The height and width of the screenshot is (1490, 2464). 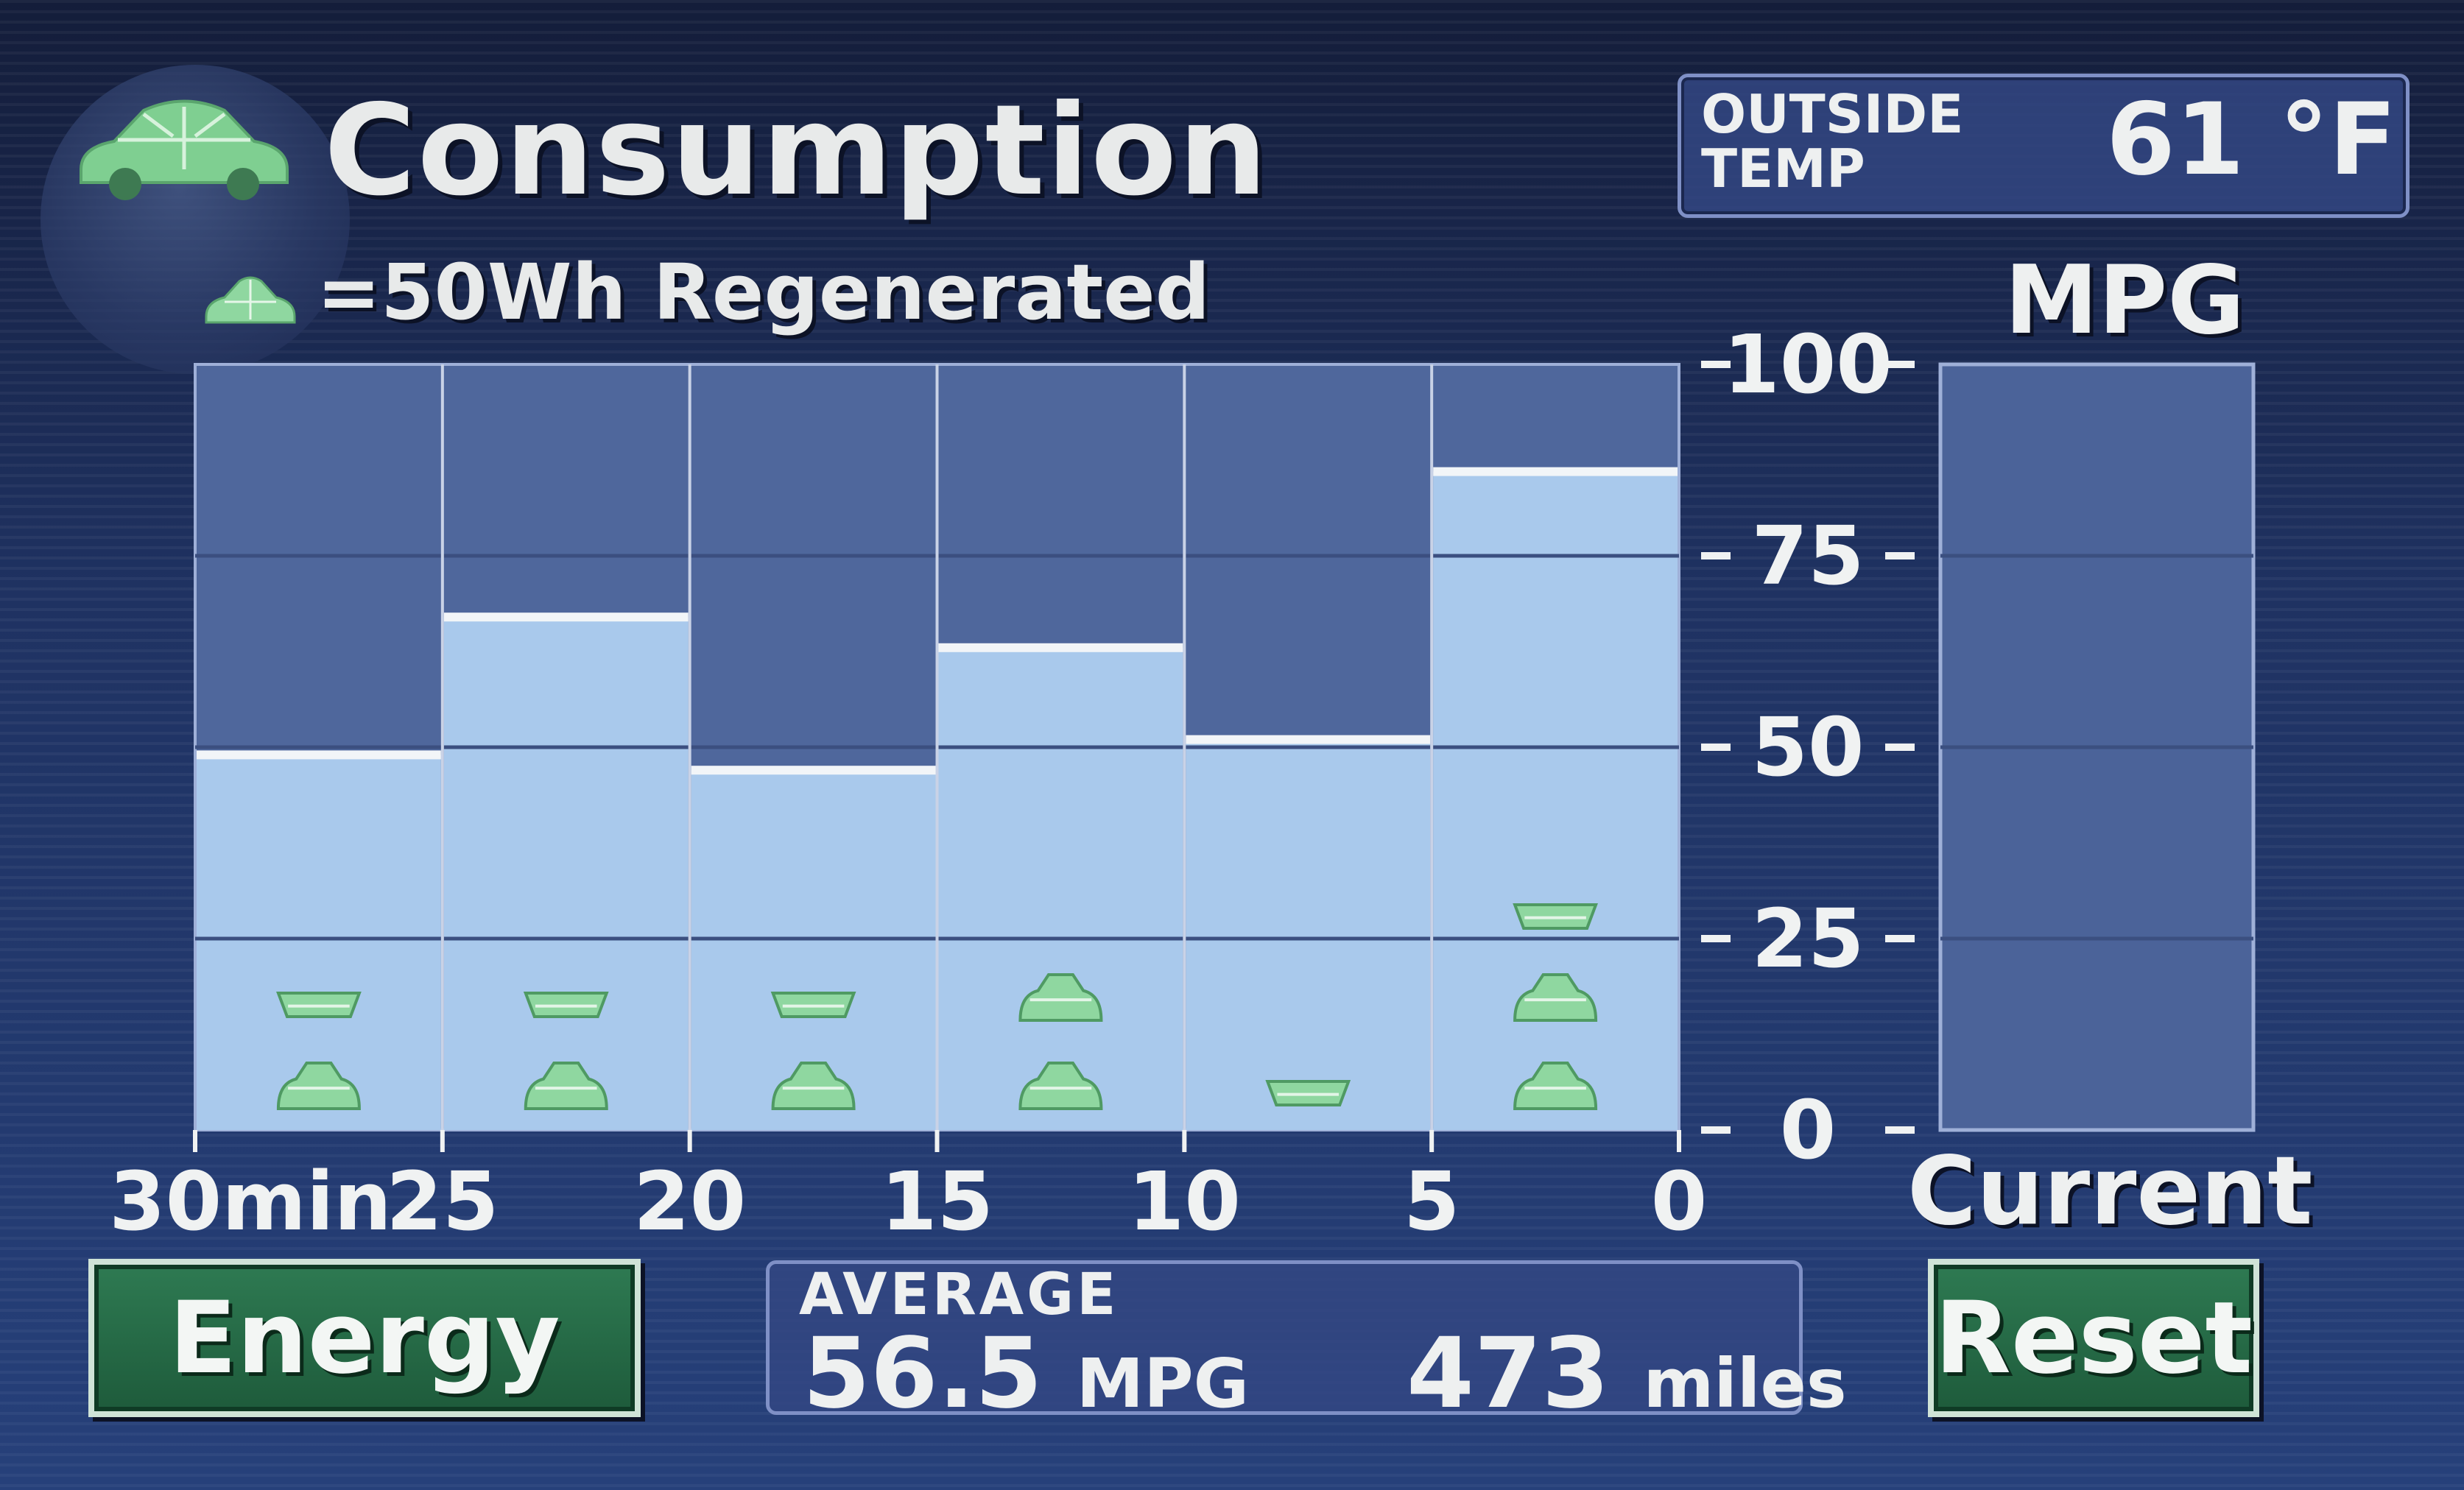 I want to click on y-tick-label: 75, so click(x=1808, y=556).